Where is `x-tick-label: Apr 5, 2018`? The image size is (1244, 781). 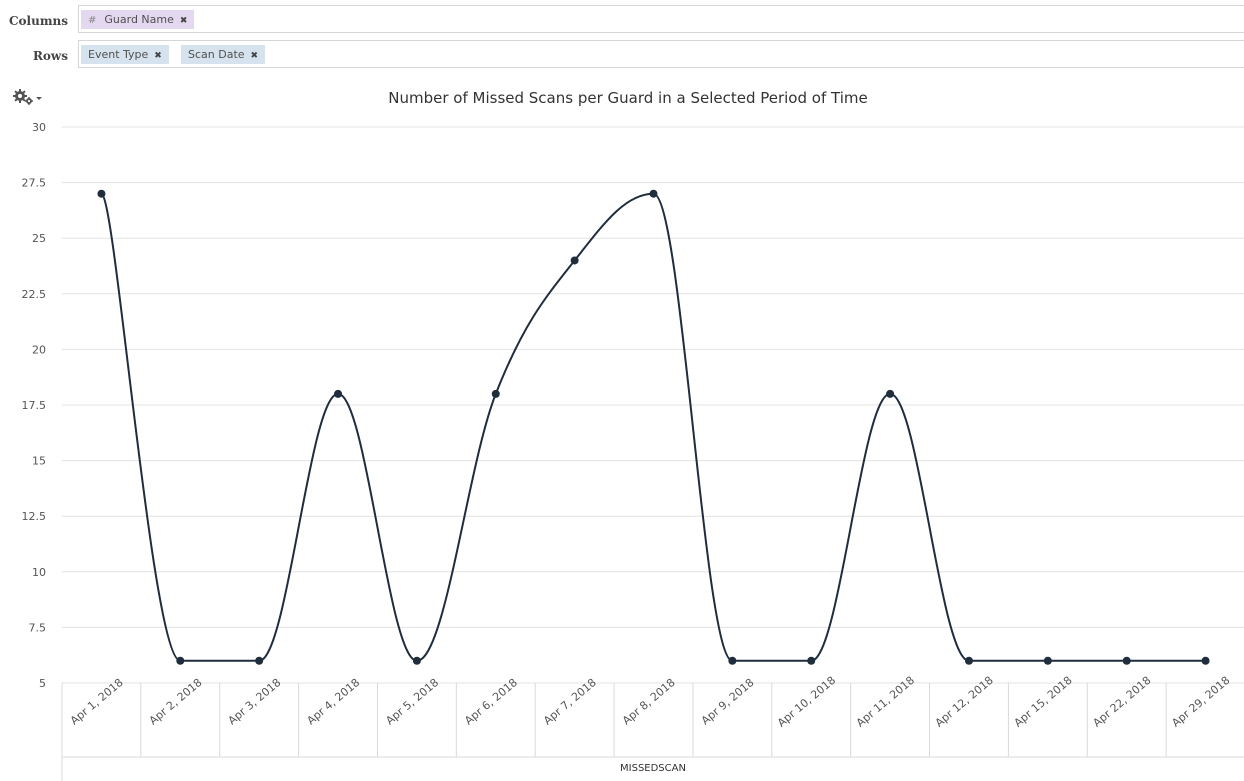
x-tick-label: Apr 5, 2018 is located at coordinates (412, 701).